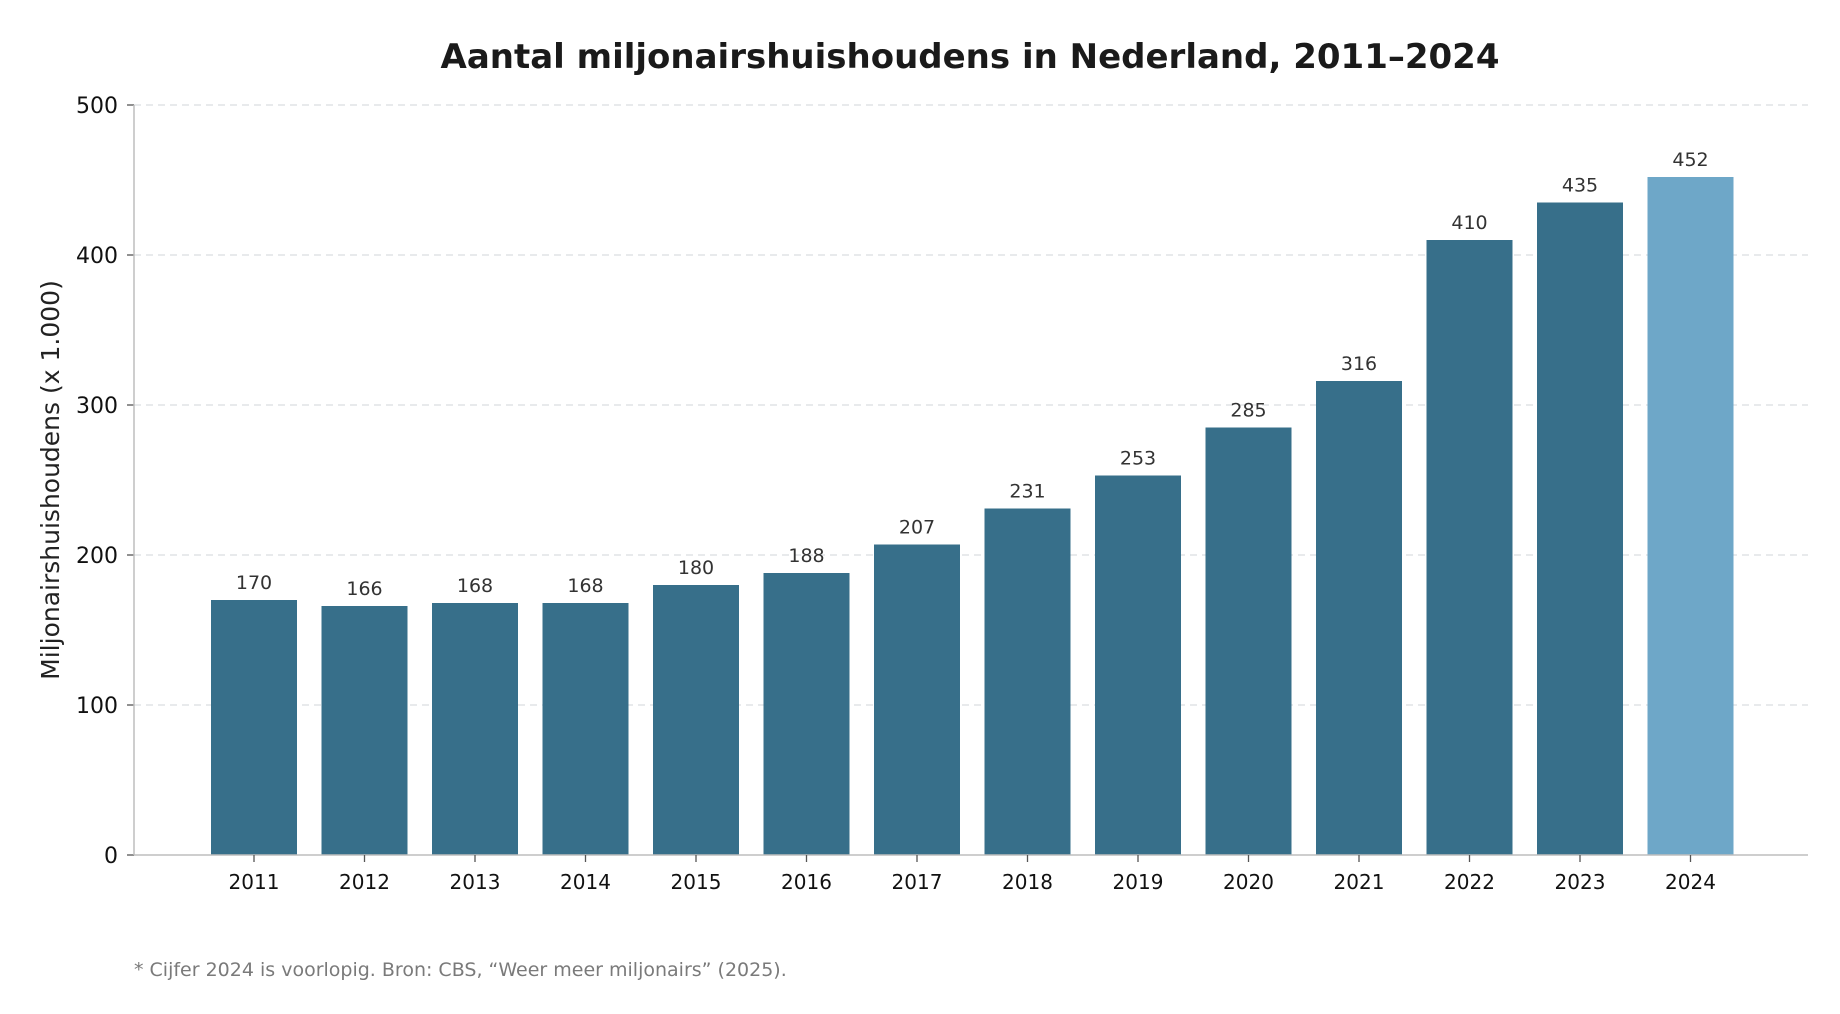 The height and width of the screenshot is (1014, 1840). What do you see at coordinates (585, 586) in the screenshot?
I see `bar-value-label-2014: 168` at bounding box center [585, 586].